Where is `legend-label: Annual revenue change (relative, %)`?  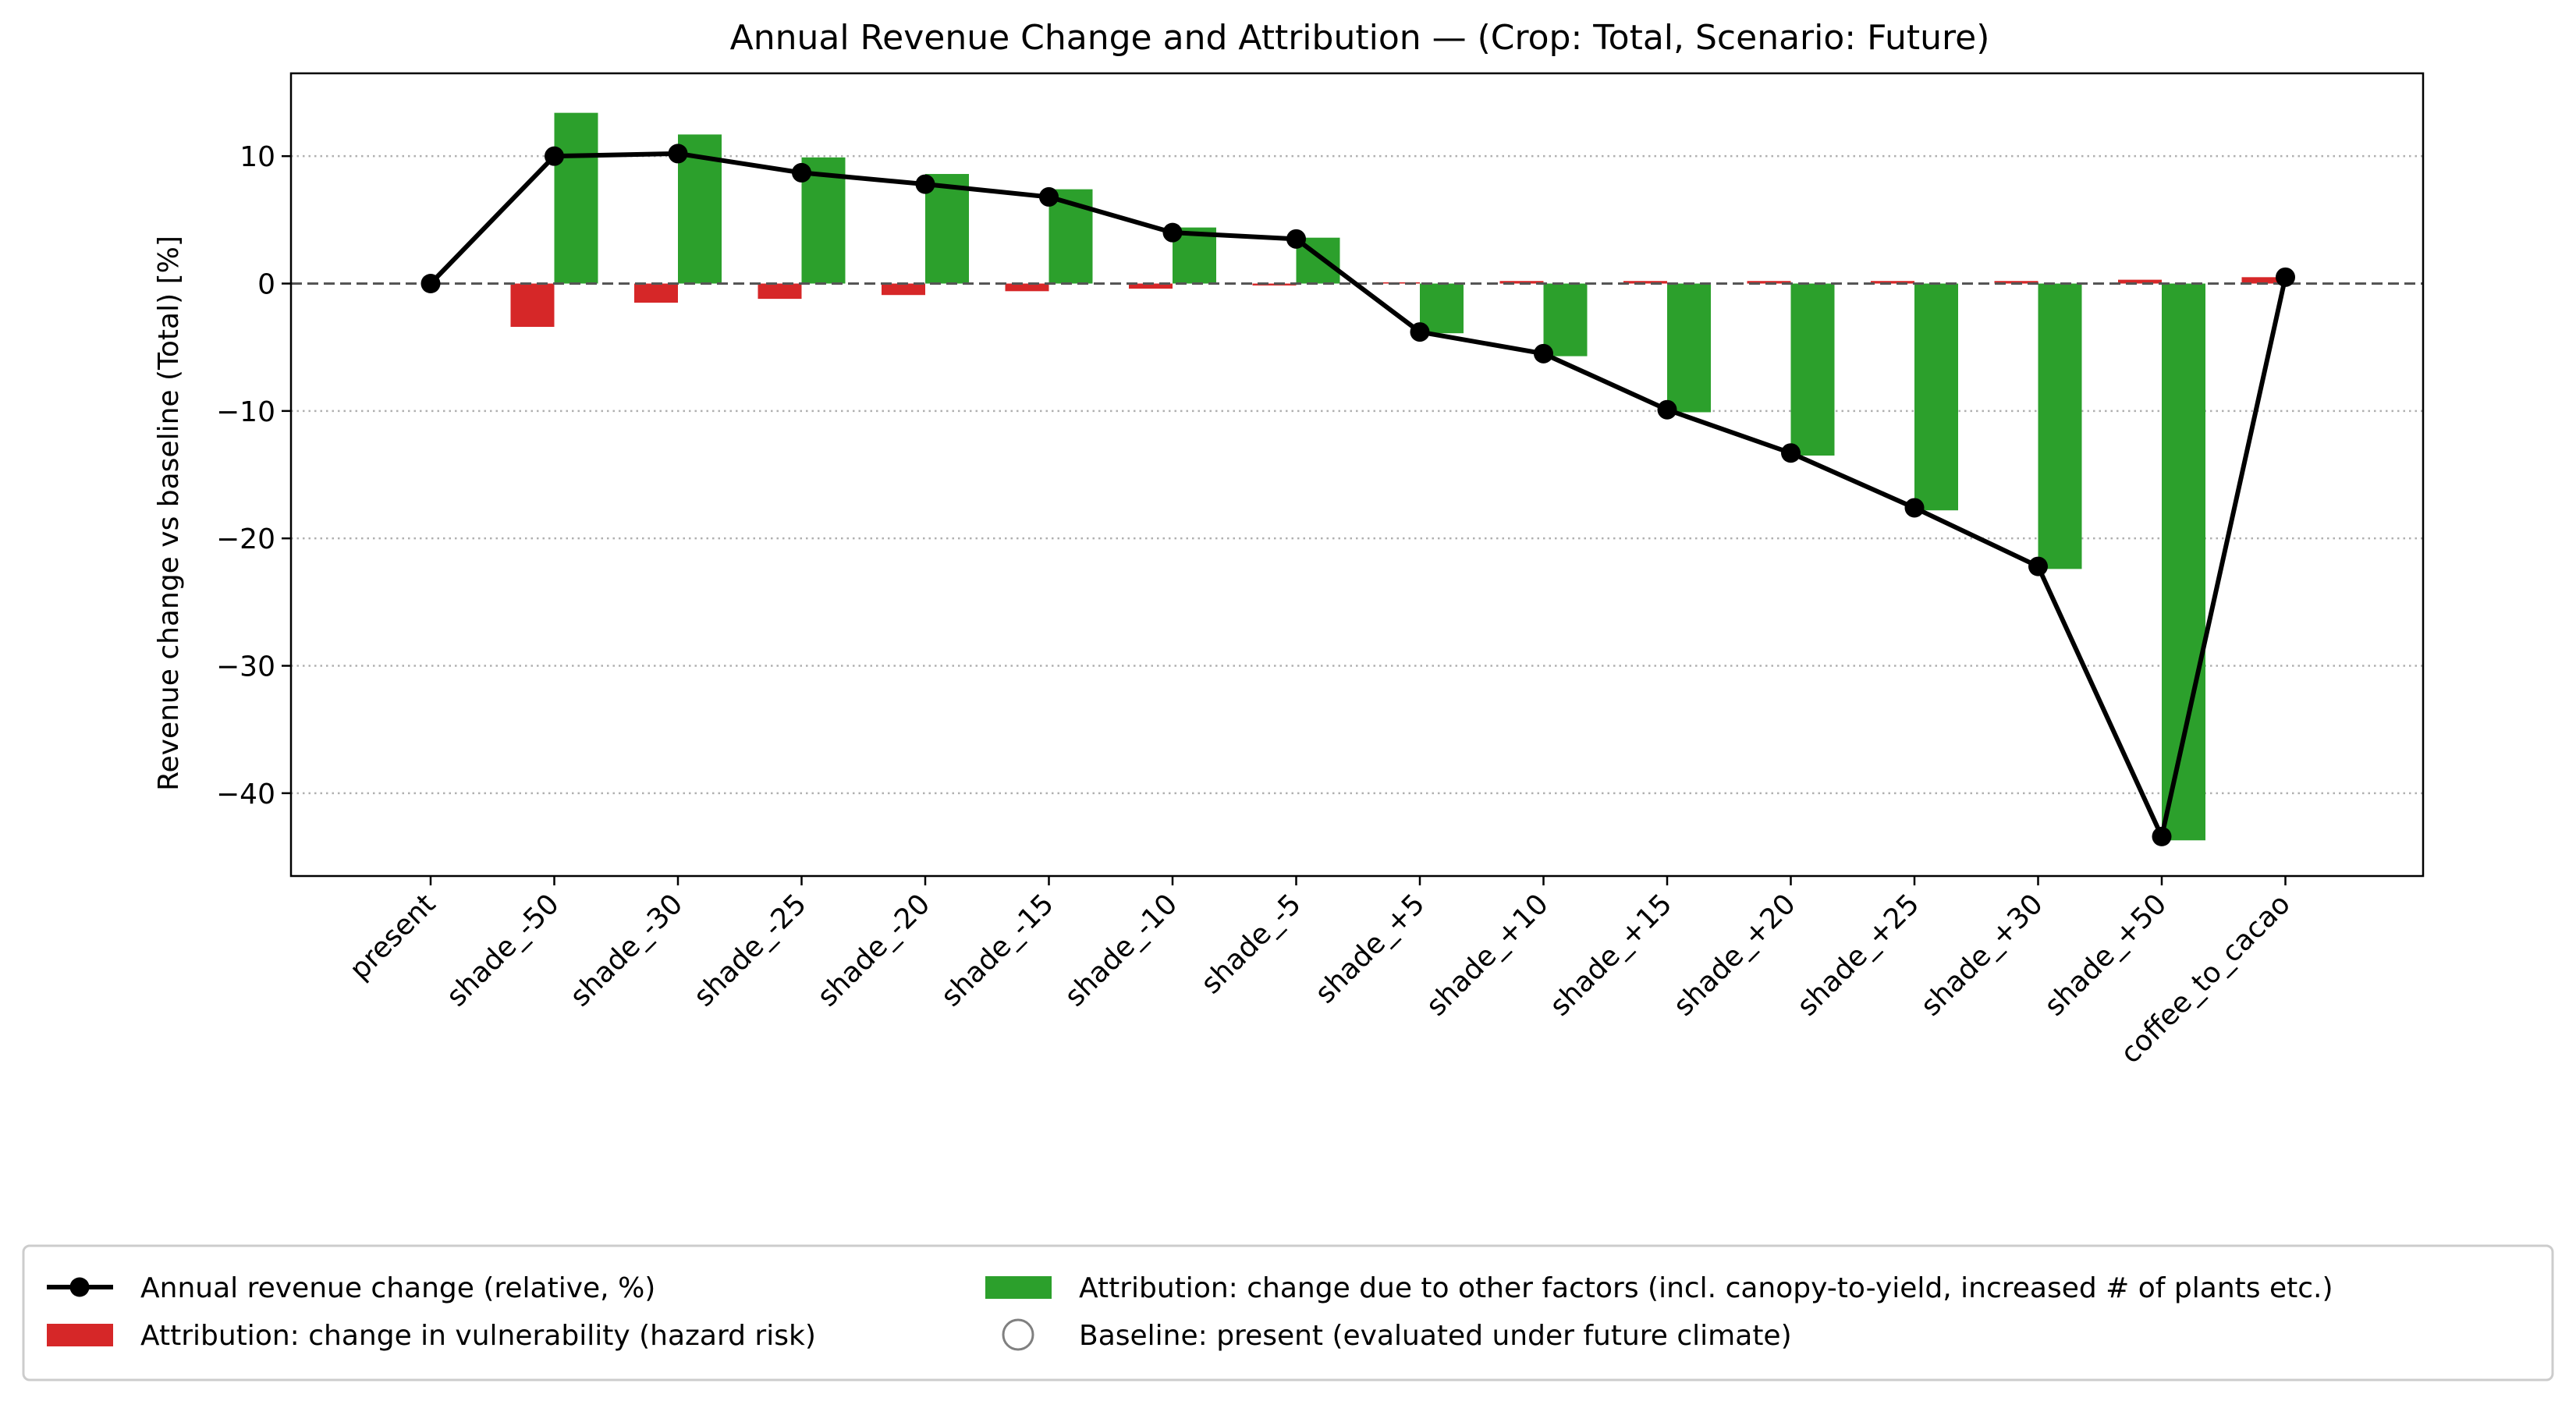 legend-label: Annual revenue change (relative, %) is located at coordinates (397, 1288).